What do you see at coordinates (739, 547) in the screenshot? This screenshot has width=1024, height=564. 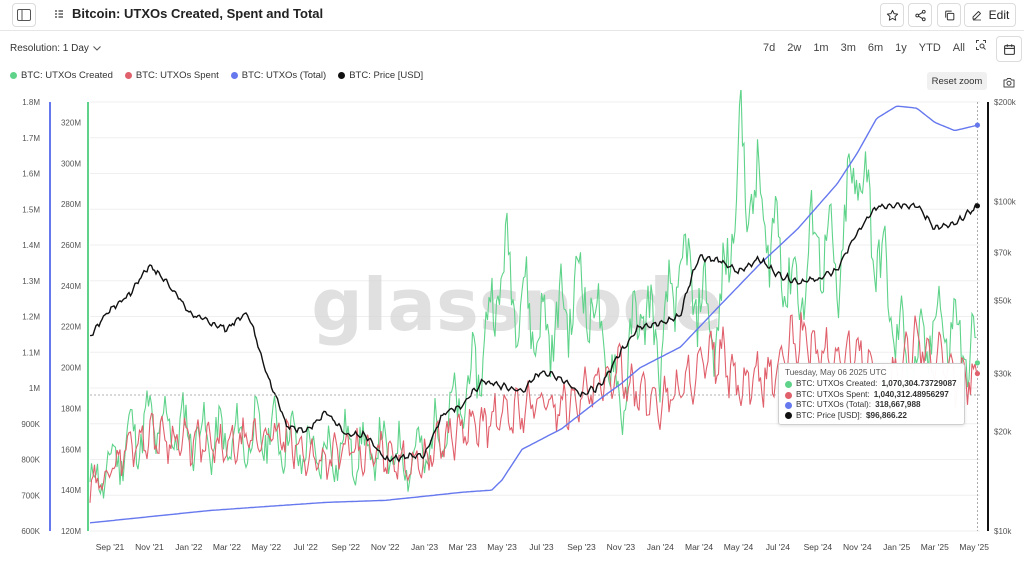 I see `x-tick-label: May '24` at bounding box center [739, 547].